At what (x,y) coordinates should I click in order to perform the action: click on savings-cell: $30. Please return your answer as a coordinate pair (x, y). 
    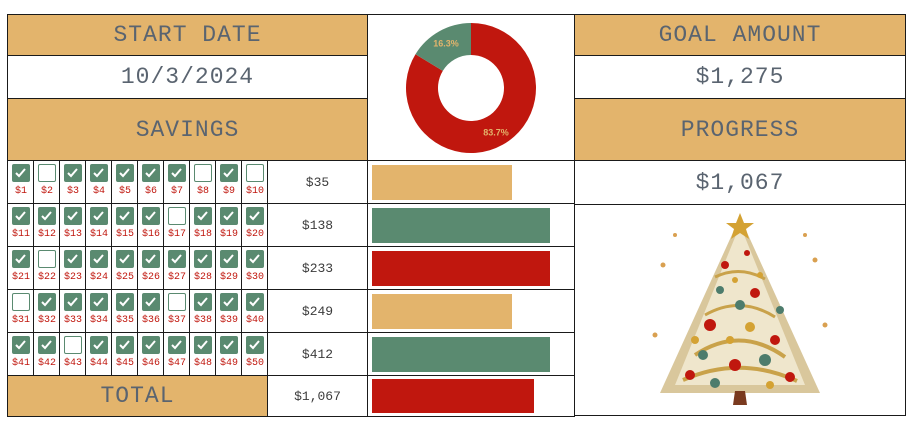
    Looking at the image, I should click on (255, 268).